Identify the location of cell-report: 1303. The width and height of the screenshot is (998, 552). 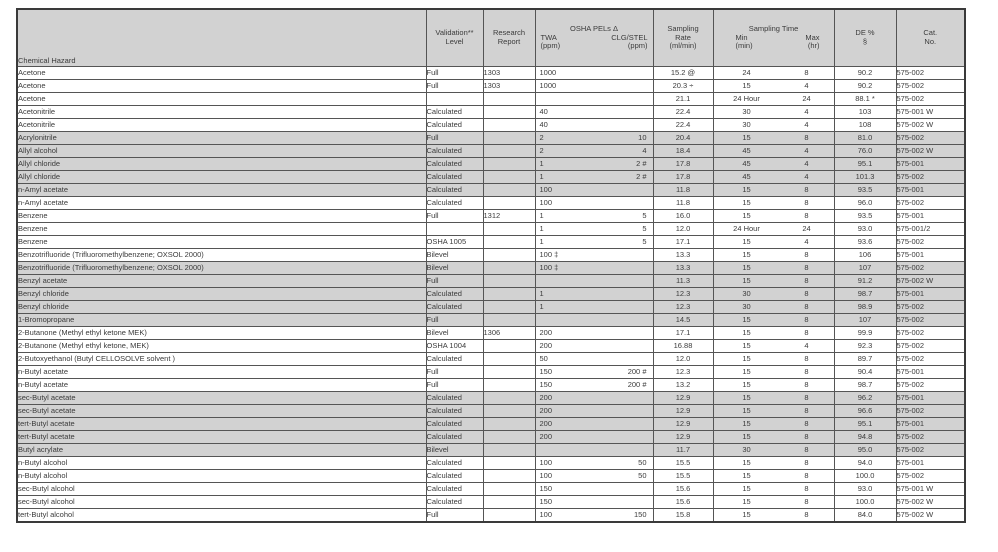
(509, 73).